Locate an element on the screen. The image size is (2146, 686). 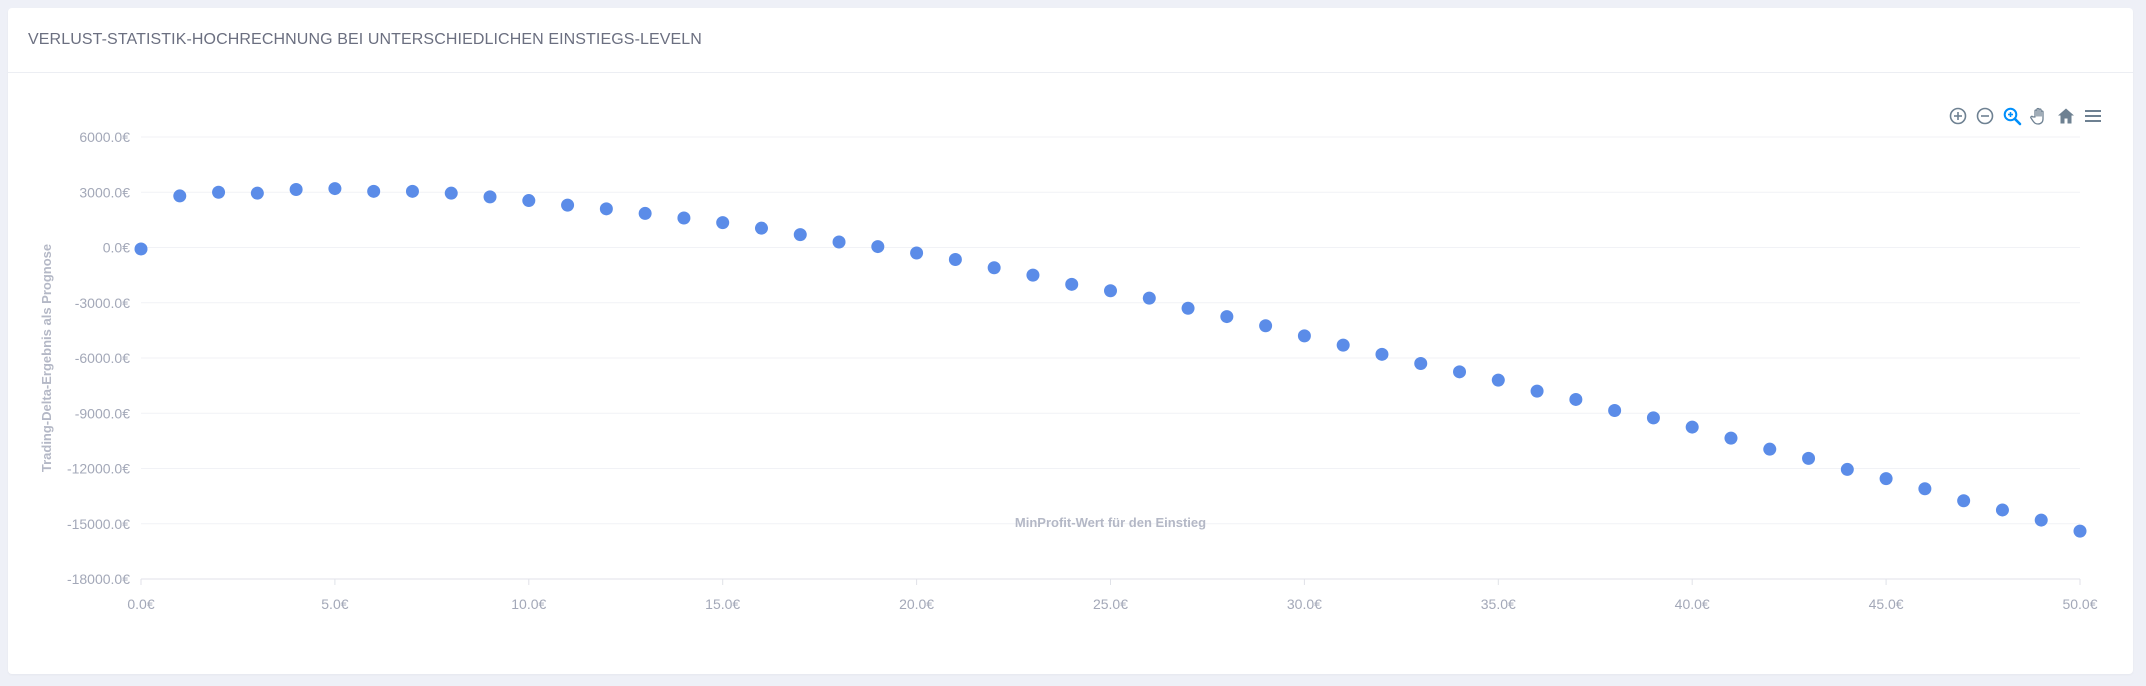
menu-button is located at coordinates (2093, 116).